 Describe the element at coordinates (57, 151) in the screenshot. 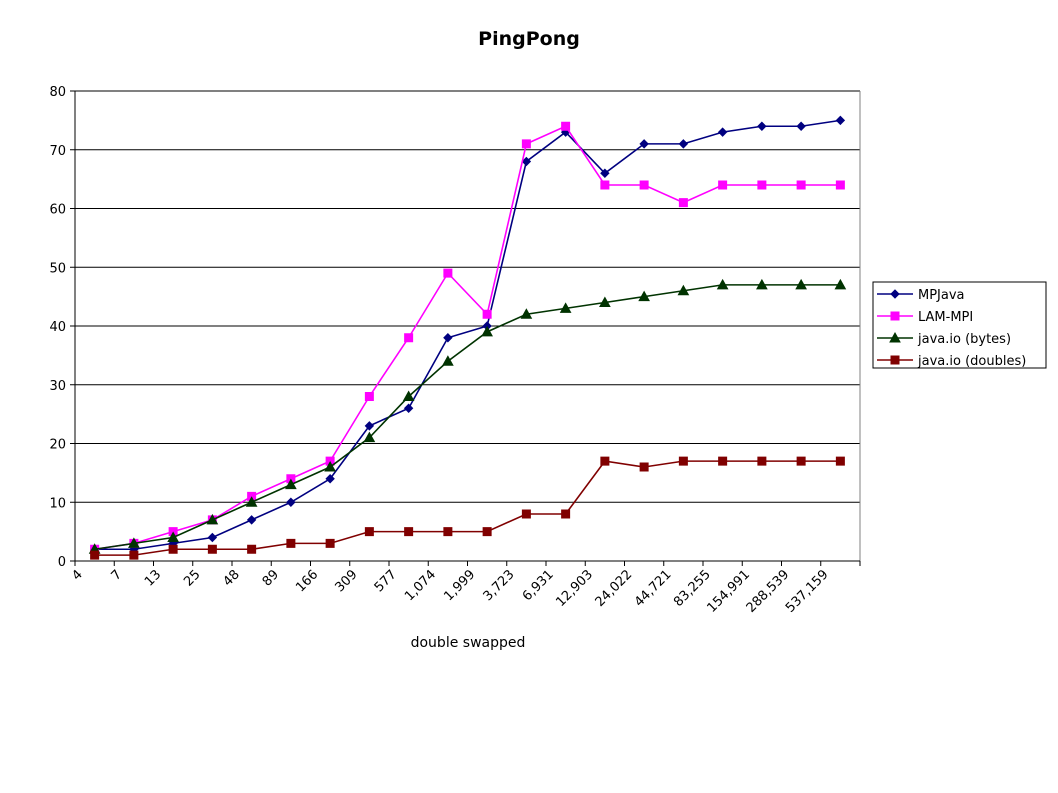

I see `y-tick-label-70: 70` at that location.